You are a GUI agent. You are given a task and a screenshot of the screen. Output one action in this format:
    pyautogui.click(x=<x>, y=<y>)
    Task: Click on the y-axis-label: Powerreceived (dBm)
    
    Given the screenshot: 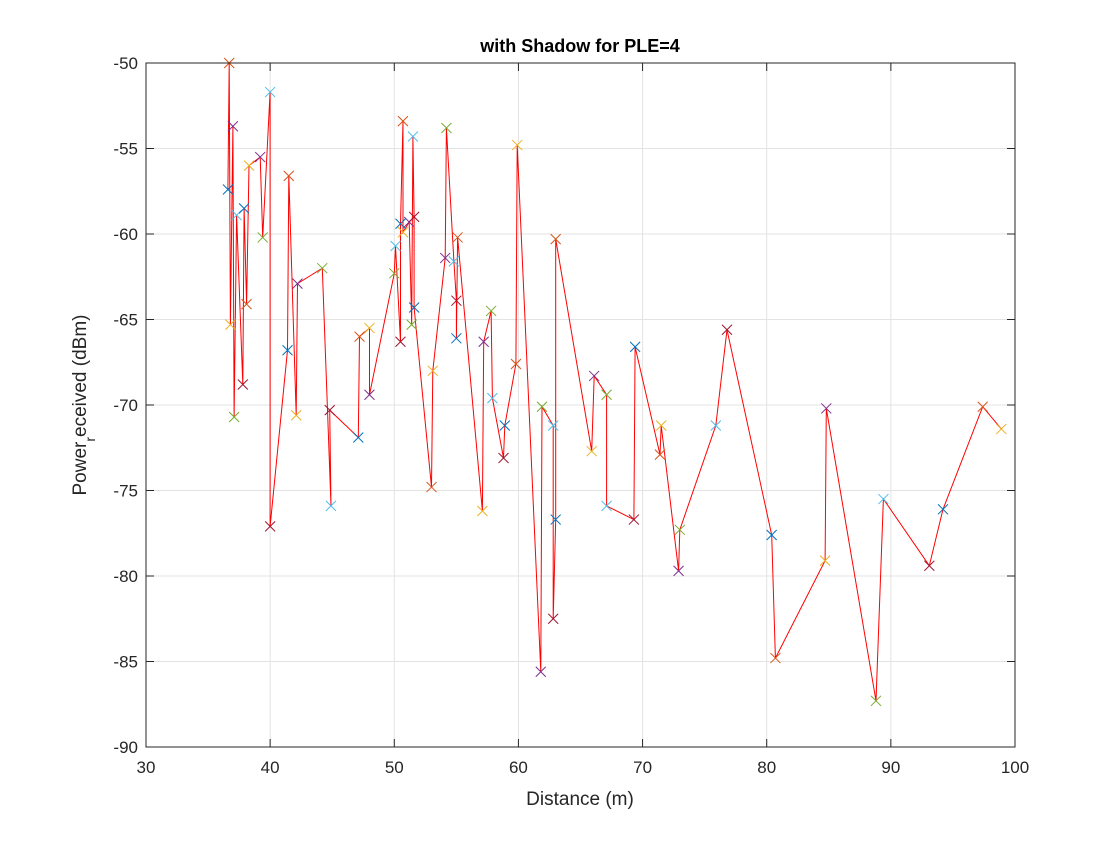 What is the action you would take?
    pyautogui.click(x=84, y=404)
    